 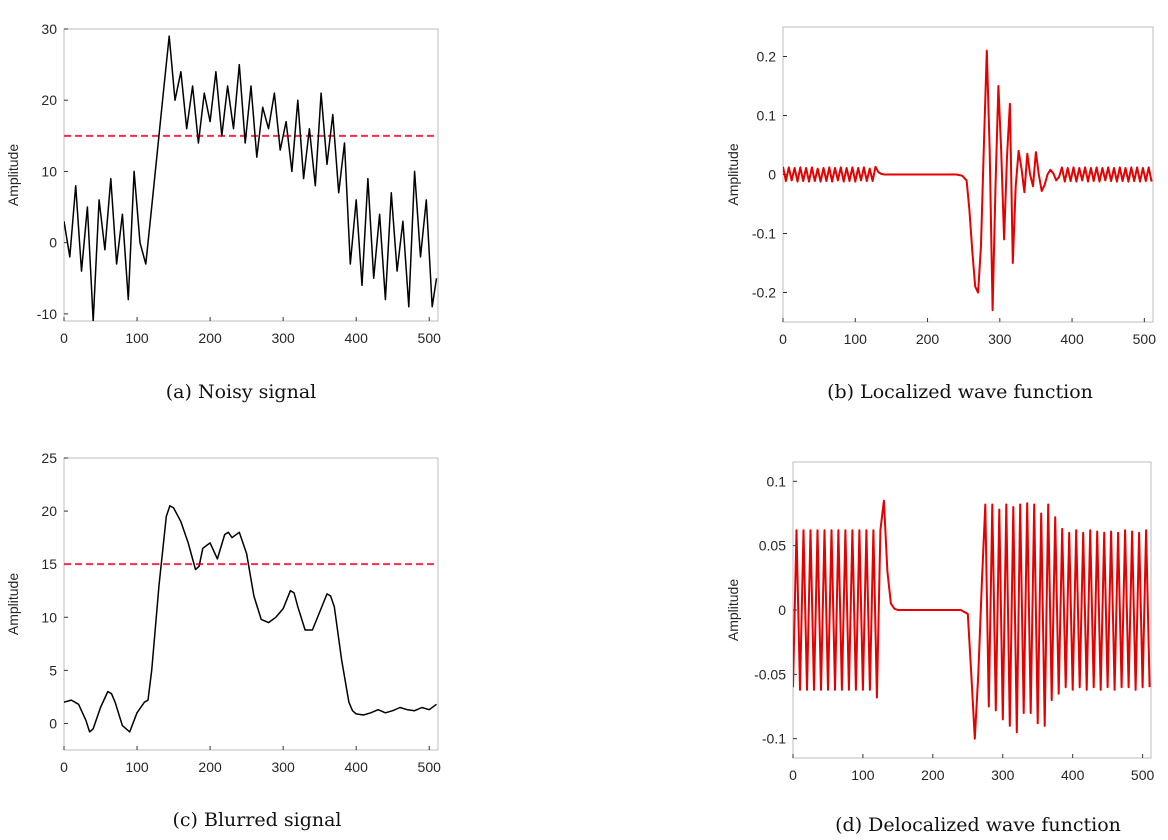 I want to click on chart-c-ytick-label: 20, so click(x=49, y=511).